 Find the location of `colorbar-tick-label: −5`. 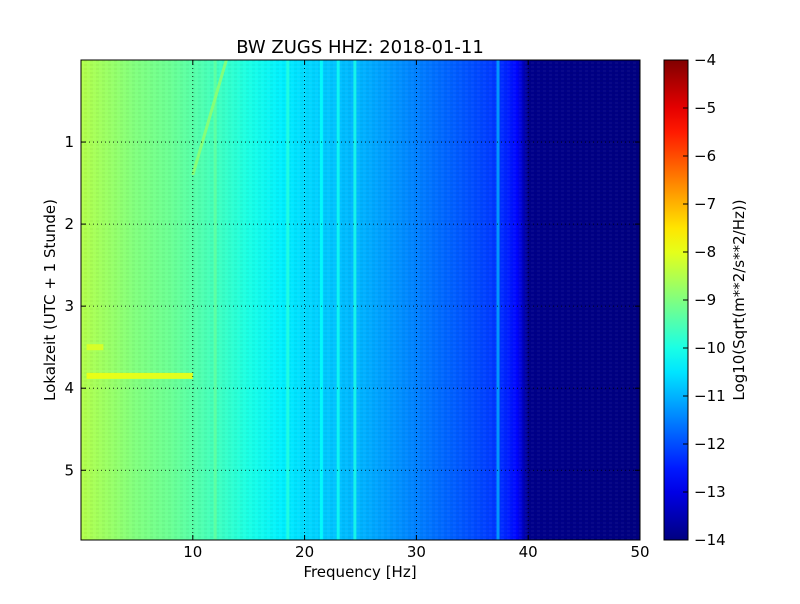

colorbar-tick-label: −5 is located at coordinates (705, 108).